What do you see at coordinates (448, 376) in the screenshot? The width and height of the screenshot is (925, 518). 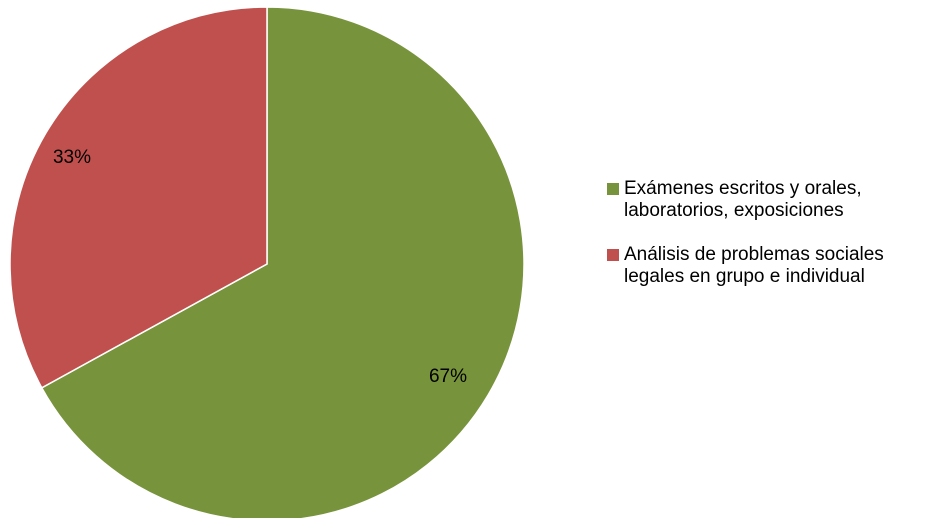 I see `data-label-0: 67%` at bounding box center [448, 376].